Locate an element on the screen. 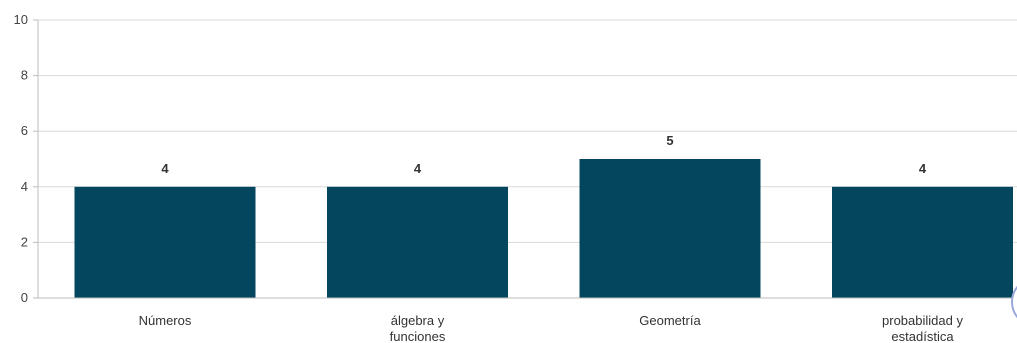 Image resolution: width=1017 pixels, height=343 pixels. x-category-label: probabilidad y estadística is located at coordinates (922, 328).